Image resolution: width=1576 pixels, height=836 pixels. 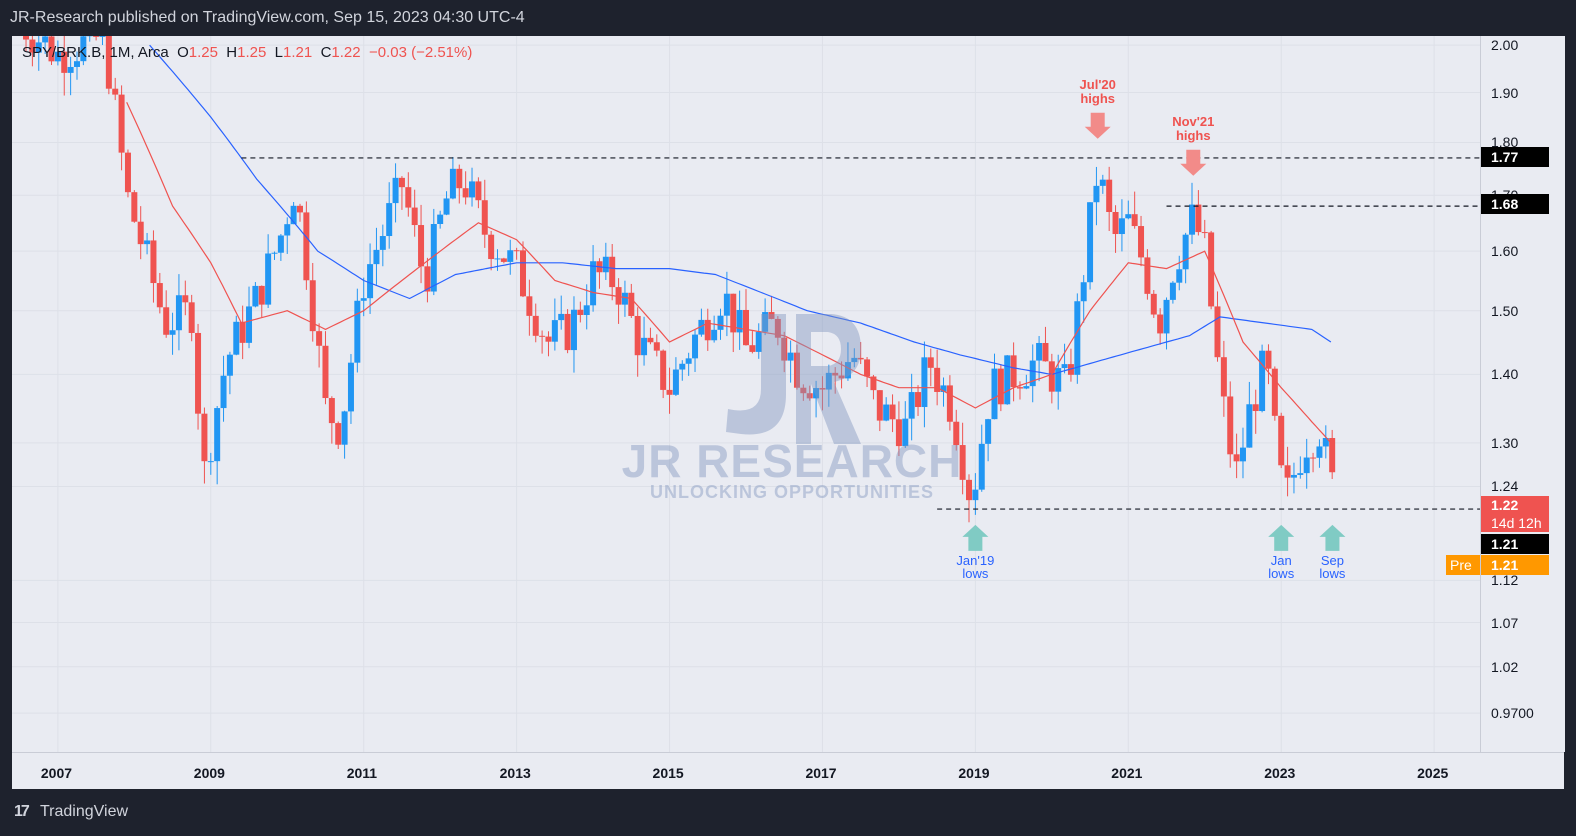 I want to click on change-value: −0.03 (−2.51%), so click(x=420, y=52).